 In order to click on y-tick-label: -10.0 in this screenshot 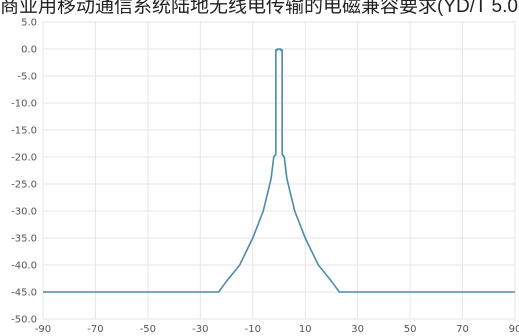, I will do `click(24, 104)`.